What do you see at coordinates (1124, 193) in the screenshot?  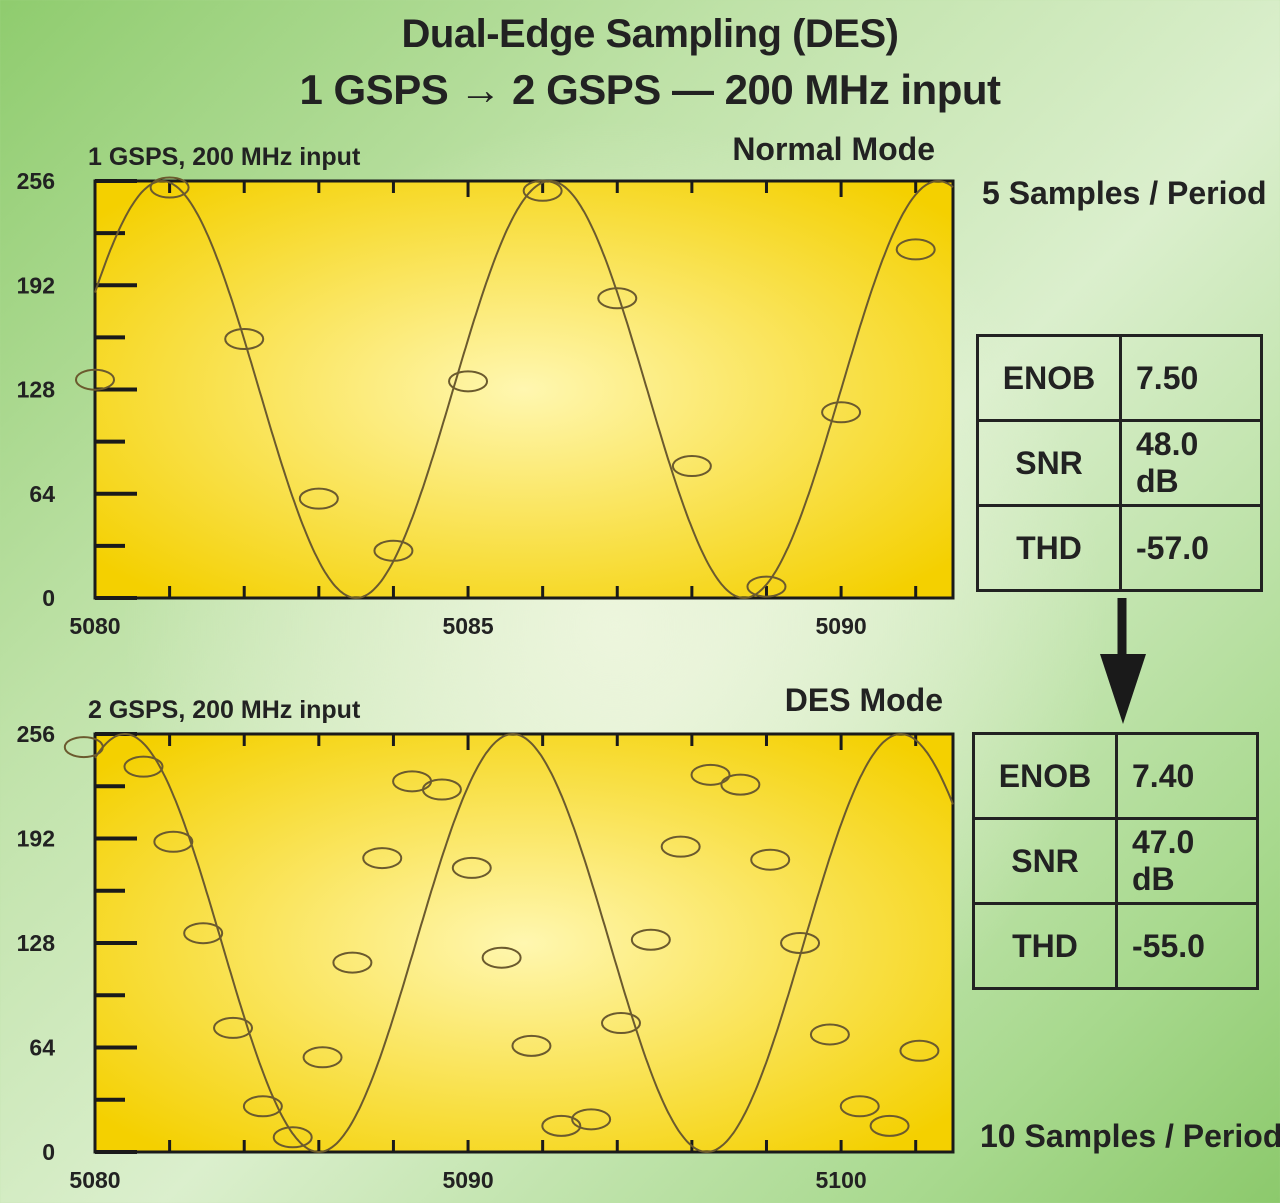 I see `normal-samples-per-period: 5 Samples / Period` at bounding box center [1124, 193].